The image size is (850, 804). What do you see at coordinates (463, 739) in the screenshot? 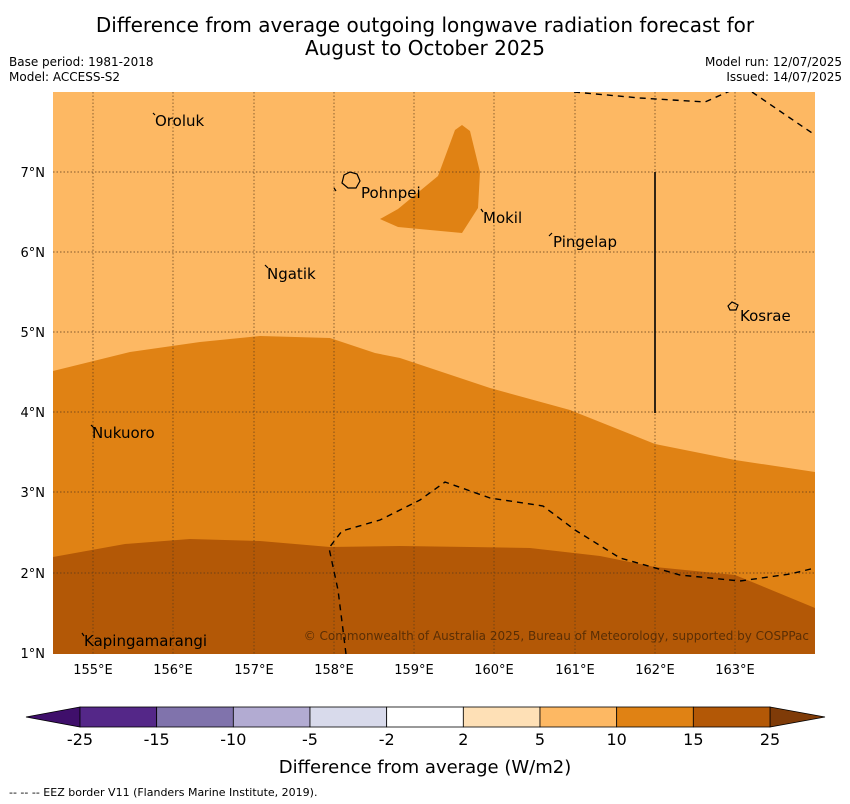
I see `colorbar-tick-label: 2` at bounding box center [463, 739].